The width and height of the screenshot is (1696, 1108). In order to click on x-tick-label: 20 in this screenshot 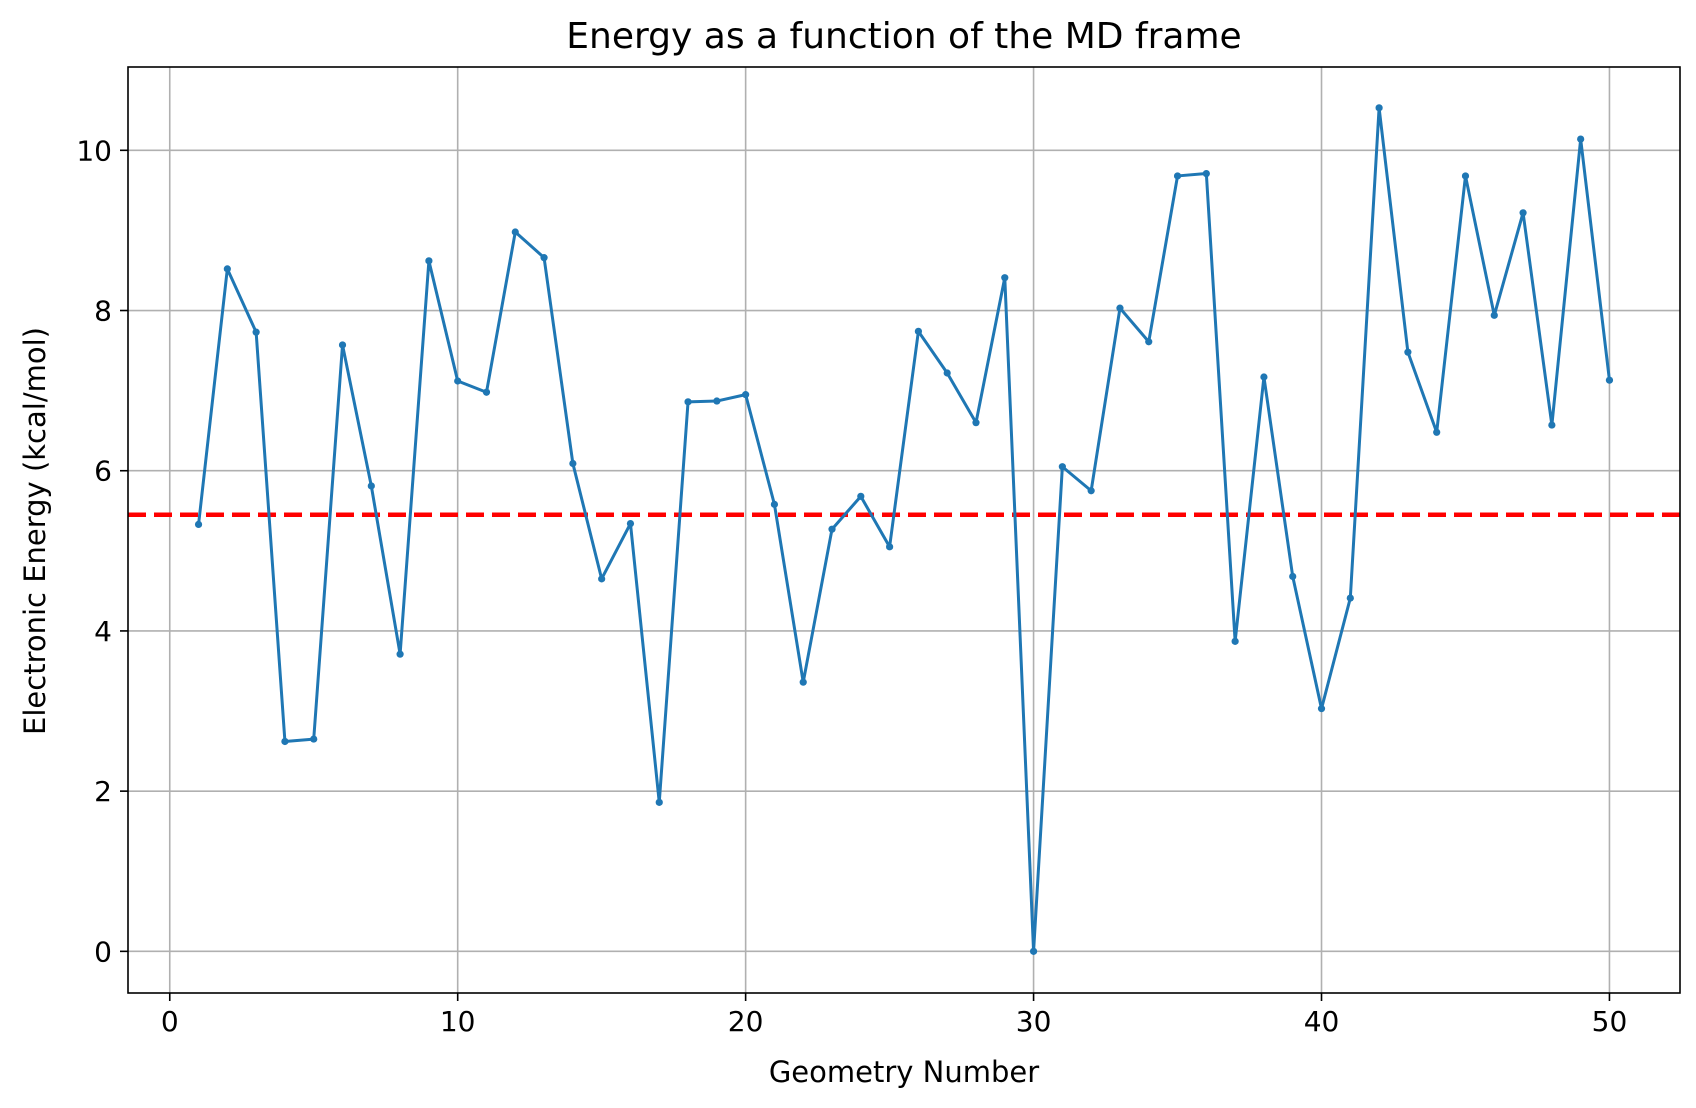, I will do `click(746, 1021)`.